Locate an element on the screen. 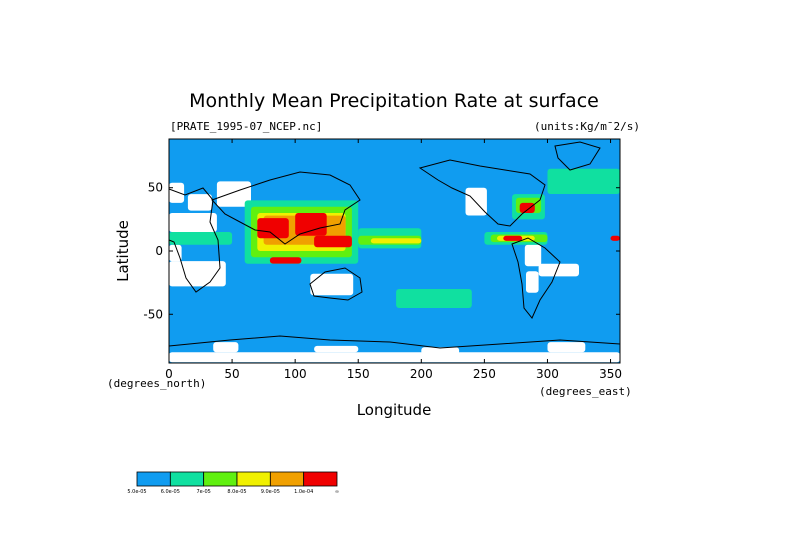 The height and width of the screenshot is (558, 789). colorbar-label-2: 7e-05 is located at coordinates (203, 492).